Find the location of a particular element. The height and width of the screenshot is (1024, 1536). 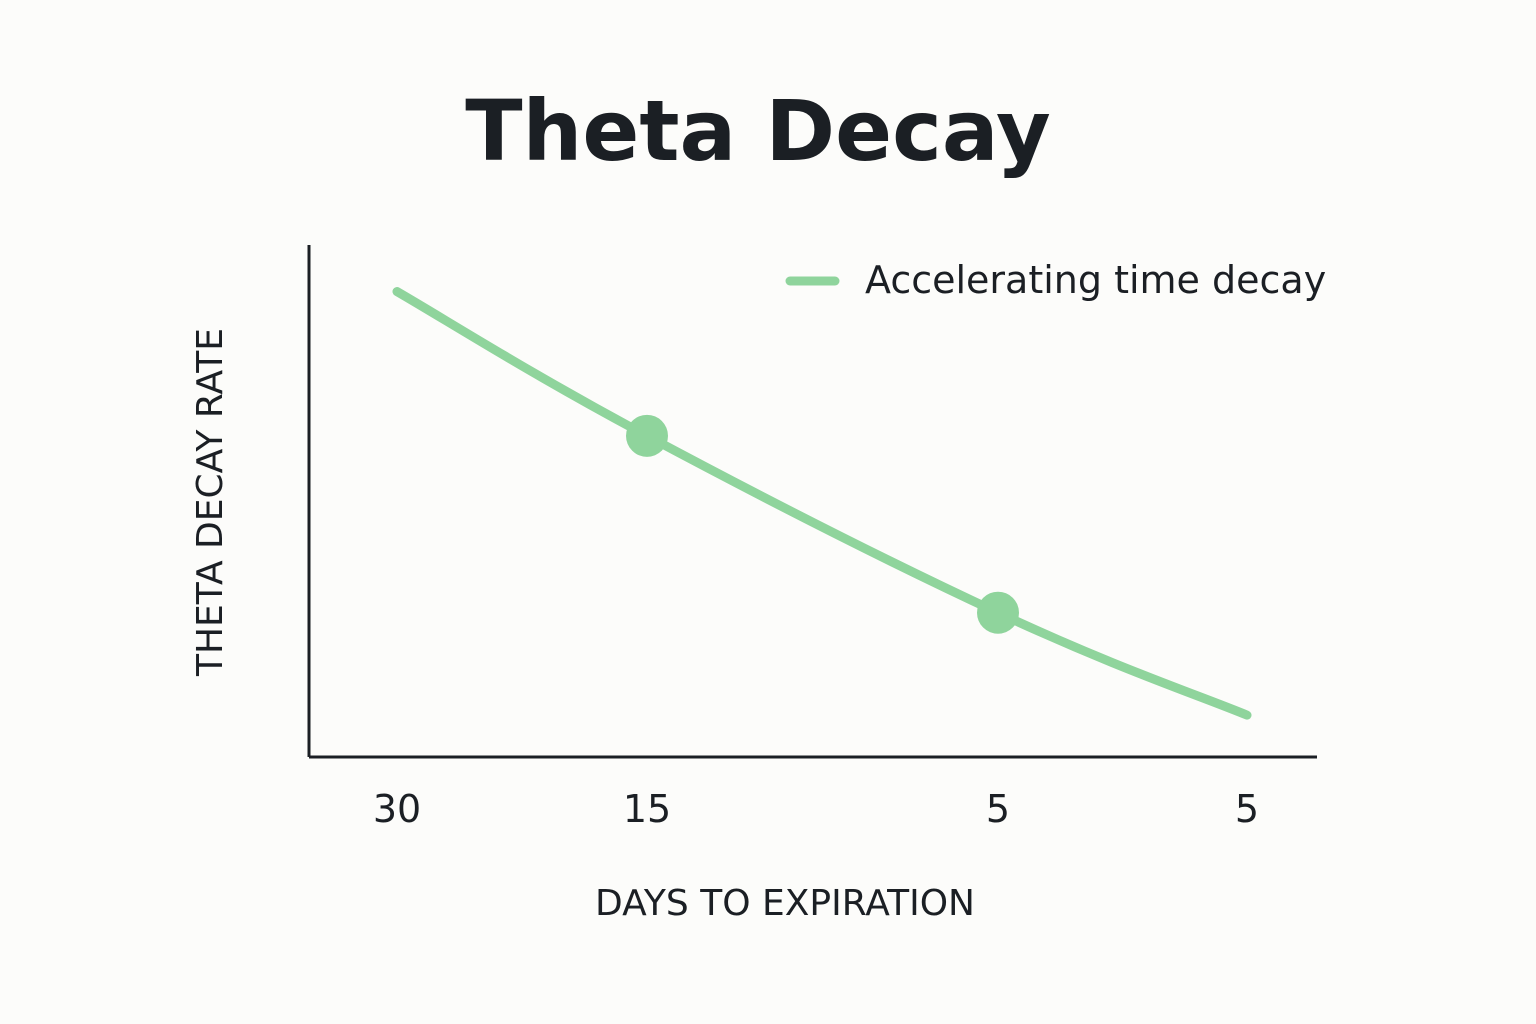

y-axis-label: THETA DECAY RATE is located at coordinates (210, 502).